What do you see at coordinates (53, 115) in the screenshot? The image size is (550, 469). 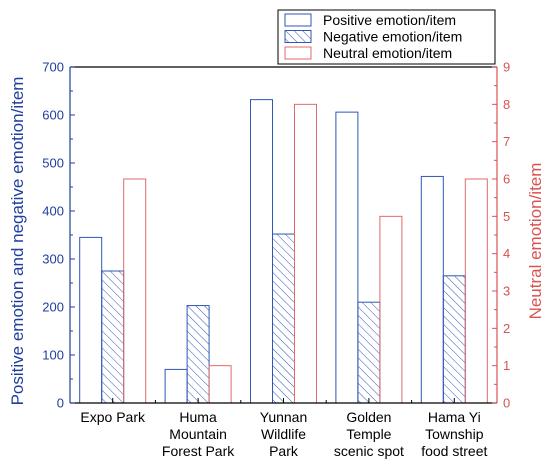 I see `left-tick-label: 600` at bounding box center [53, 115].